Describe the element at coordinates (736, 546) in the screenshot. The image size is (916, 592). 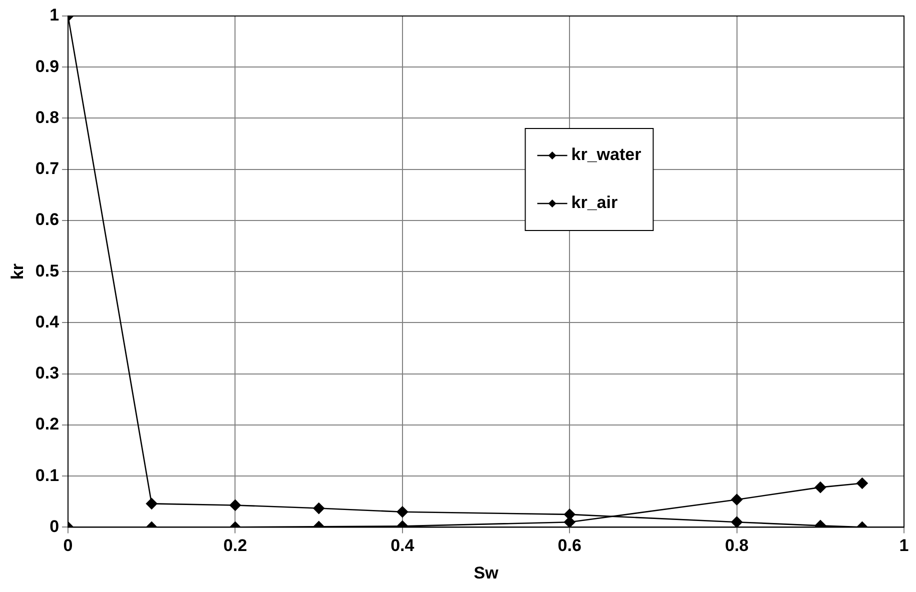
I see `x-tick-label: 0.8` at that location.